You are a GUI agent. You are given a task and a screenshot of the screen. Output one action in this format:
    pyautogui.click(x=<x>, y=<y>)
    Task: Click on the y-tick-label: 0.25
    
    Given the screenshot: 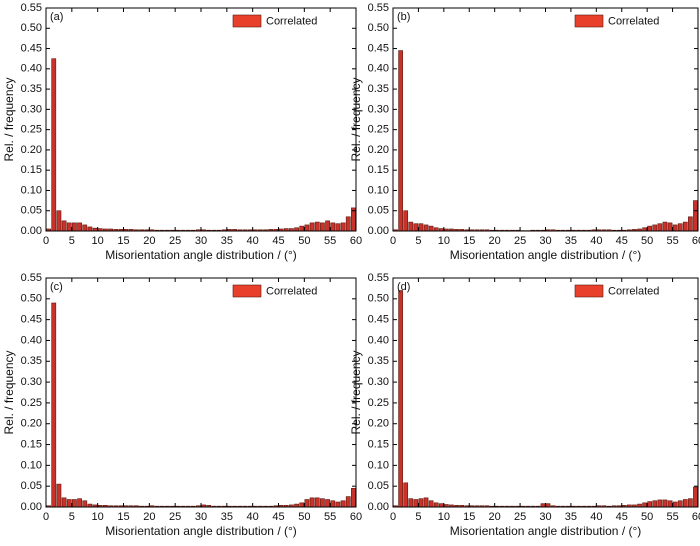 What is the action you would take?
    pyautogui.click(x=31, y=403)
    